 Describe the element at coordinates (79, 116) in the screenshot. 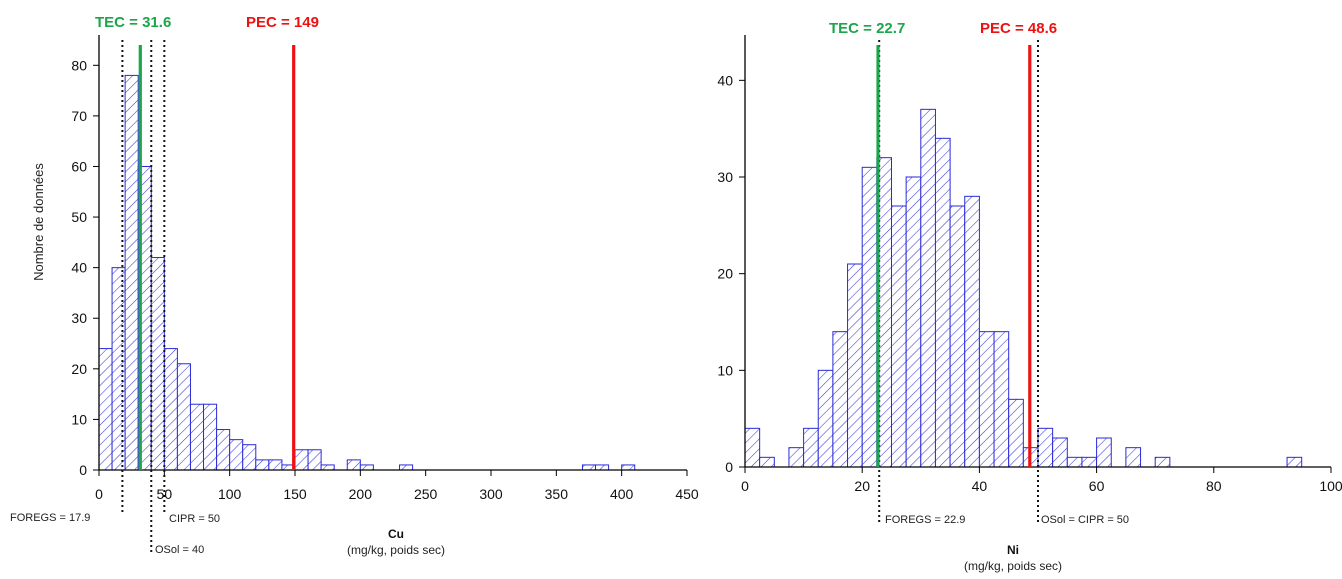

I see `y-tick-label: 70` at that location.